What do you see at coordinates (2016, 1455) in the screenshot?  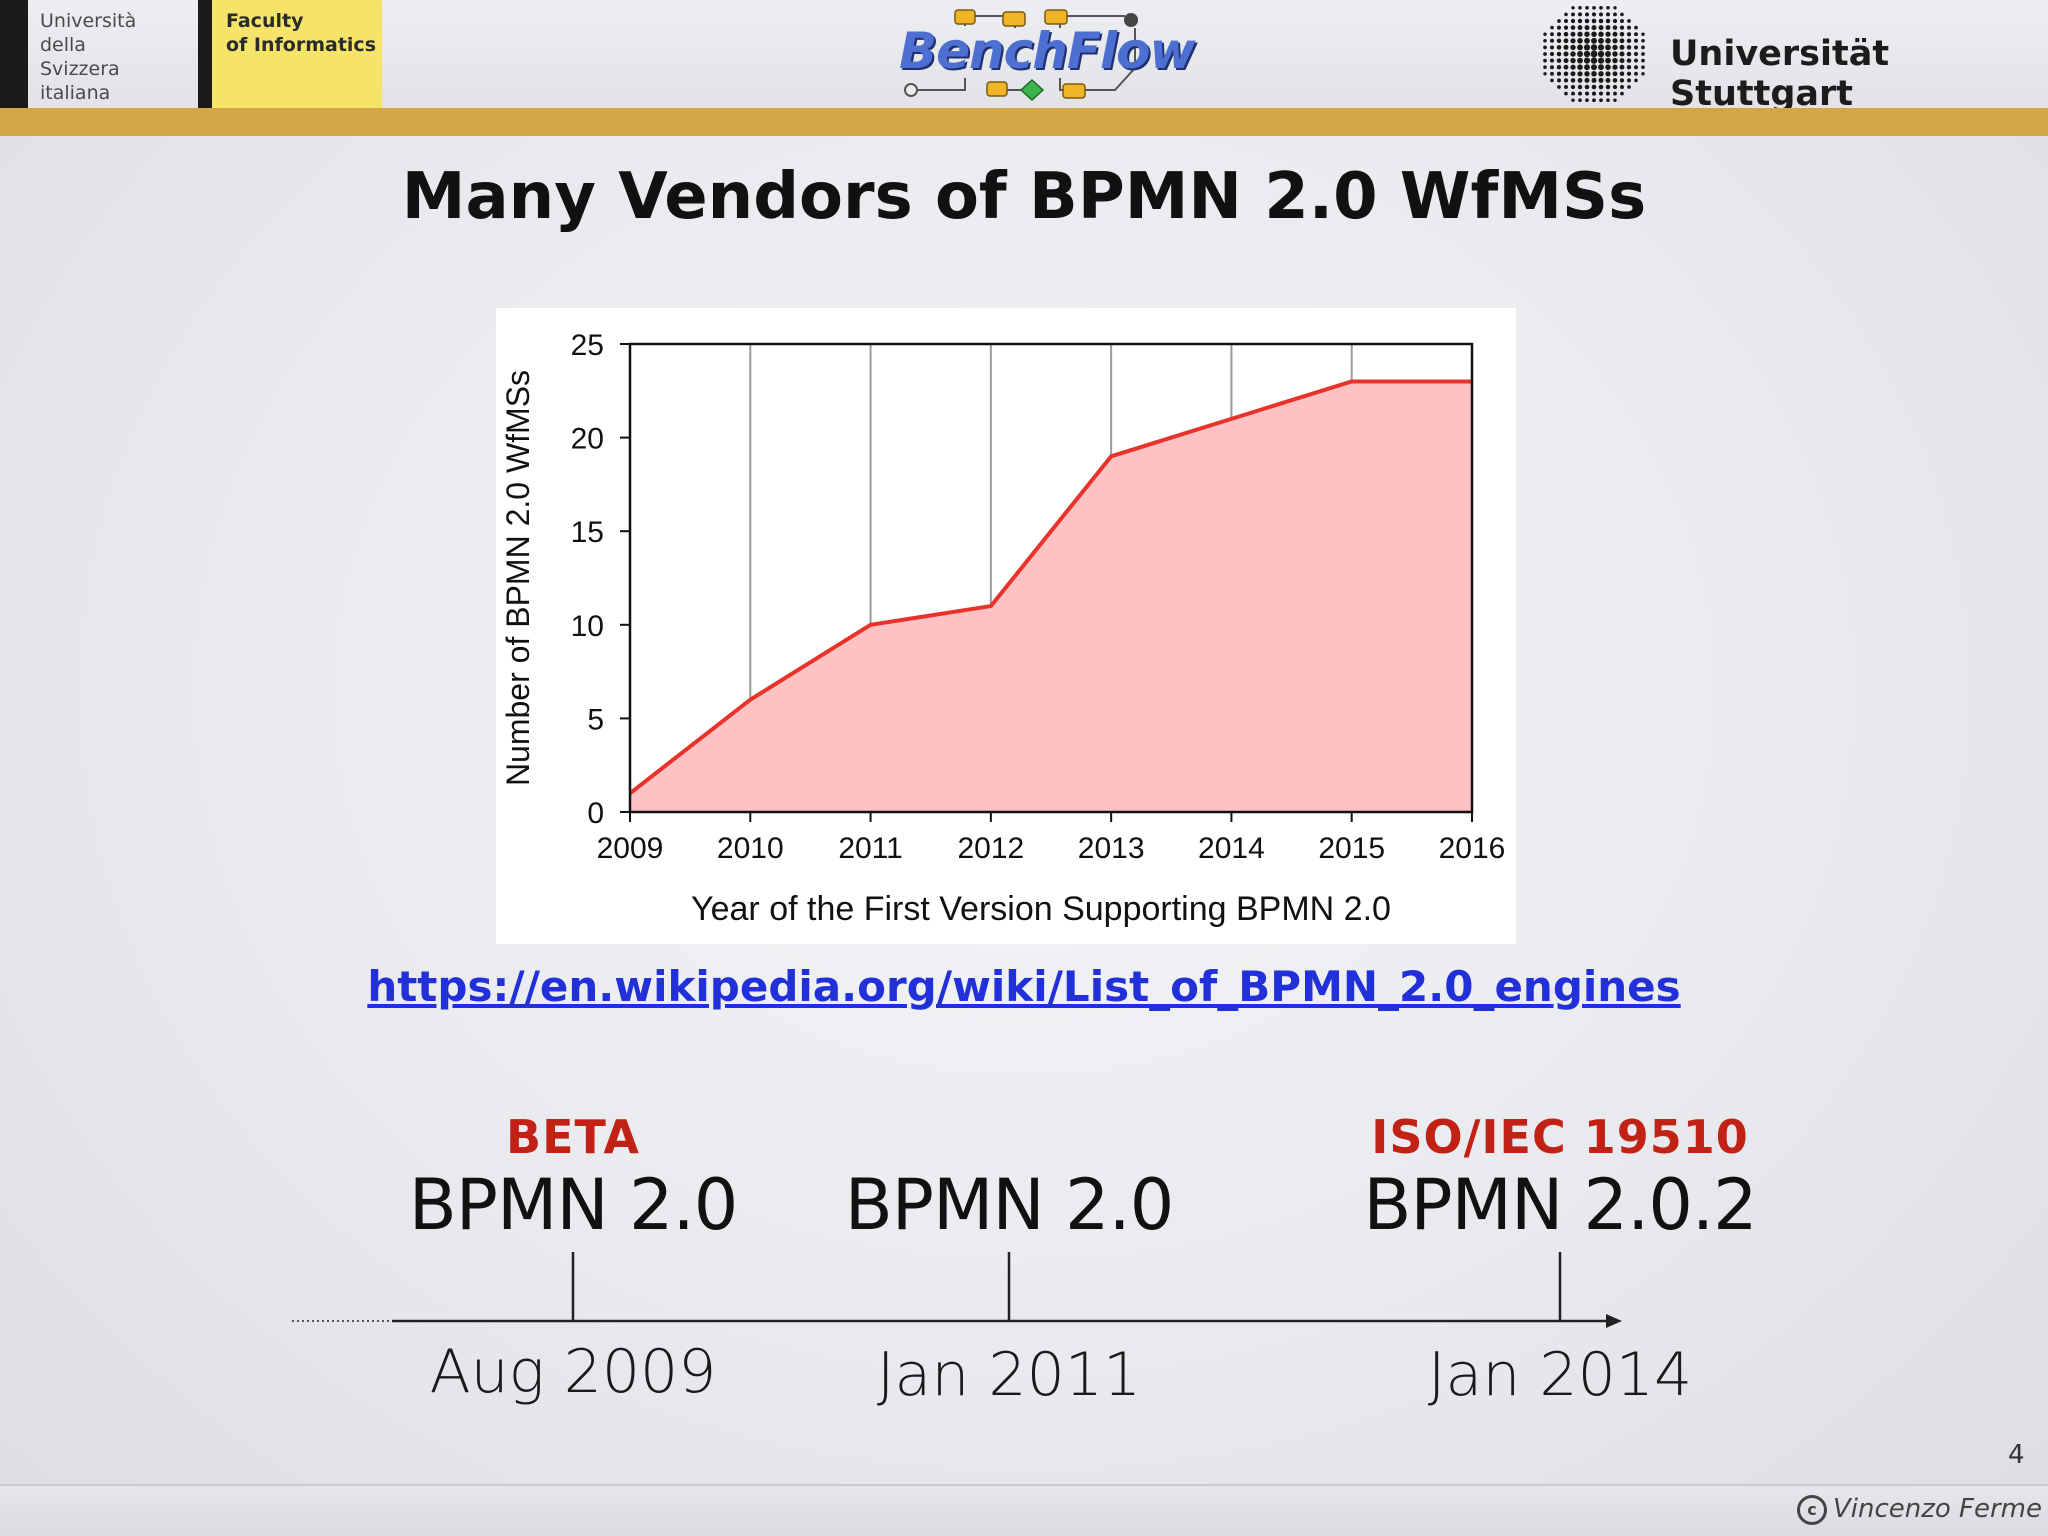 I see `page-number: 4` at bounding box center [2016, 1455].